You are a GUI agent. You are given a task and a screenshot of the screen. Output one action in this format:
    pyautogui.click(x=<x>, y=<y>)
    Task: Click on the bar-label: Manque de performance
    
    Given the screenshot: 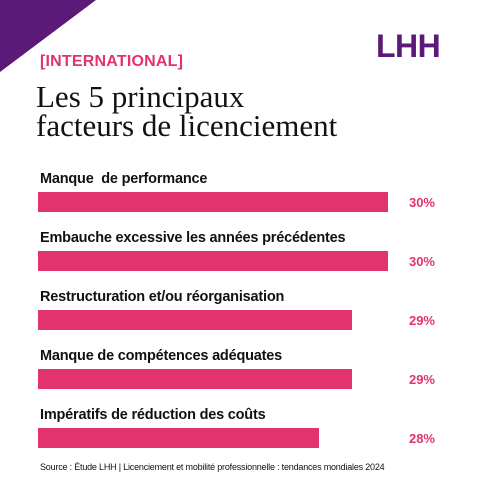 What is the action you would take?
    pyautogui.click(x=124, y=179)
    